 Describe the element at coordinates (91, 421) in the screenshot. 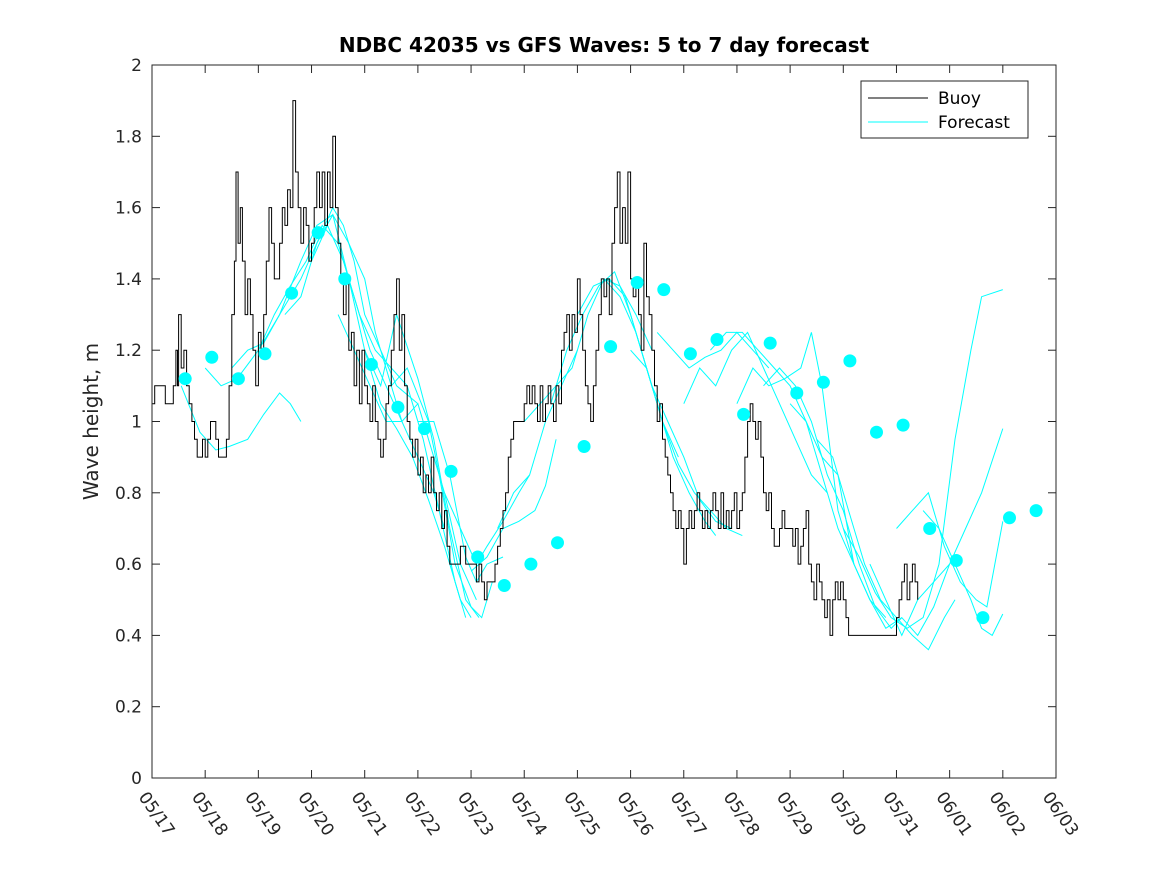

I see `y-axis-label: Wave height, m` at that location.